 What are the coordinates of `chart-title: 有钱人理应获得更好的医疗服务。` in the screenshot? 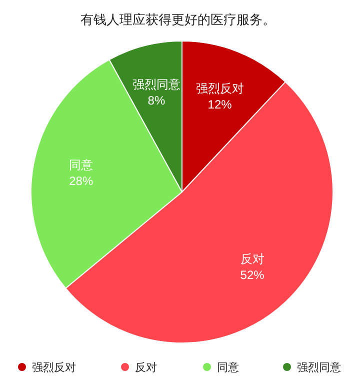 It's located at (178, 19).